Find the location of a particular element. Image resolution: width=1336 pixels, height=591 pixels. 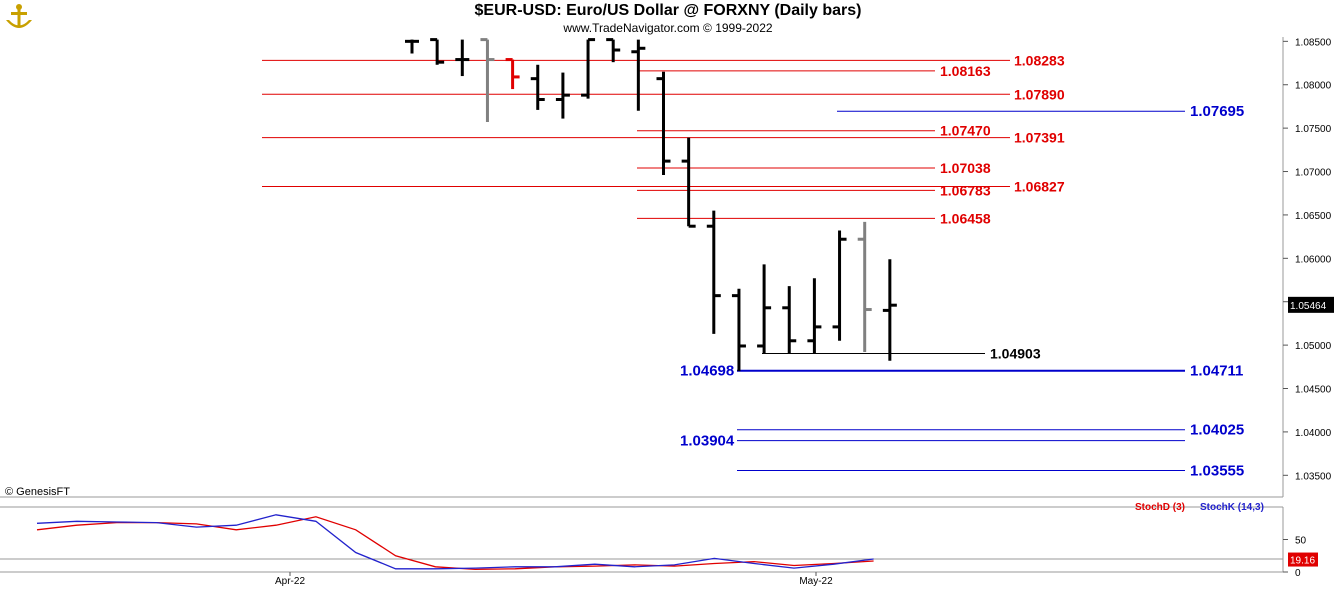

level-label: 1.04698 is located at coordinates (707, 371).